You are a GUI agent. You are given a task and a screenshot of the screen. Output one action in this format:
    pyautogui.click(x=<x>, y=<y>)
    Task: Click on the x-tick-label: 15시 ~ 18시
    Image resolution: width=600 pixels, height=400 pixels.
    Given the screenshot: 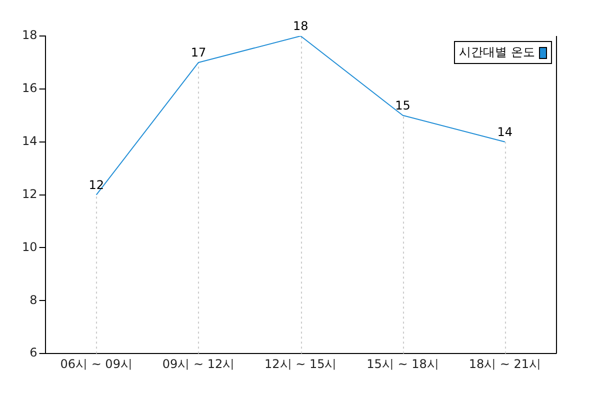 What is the action you would take?
    pyautogui.click(x=402, y=363)
    